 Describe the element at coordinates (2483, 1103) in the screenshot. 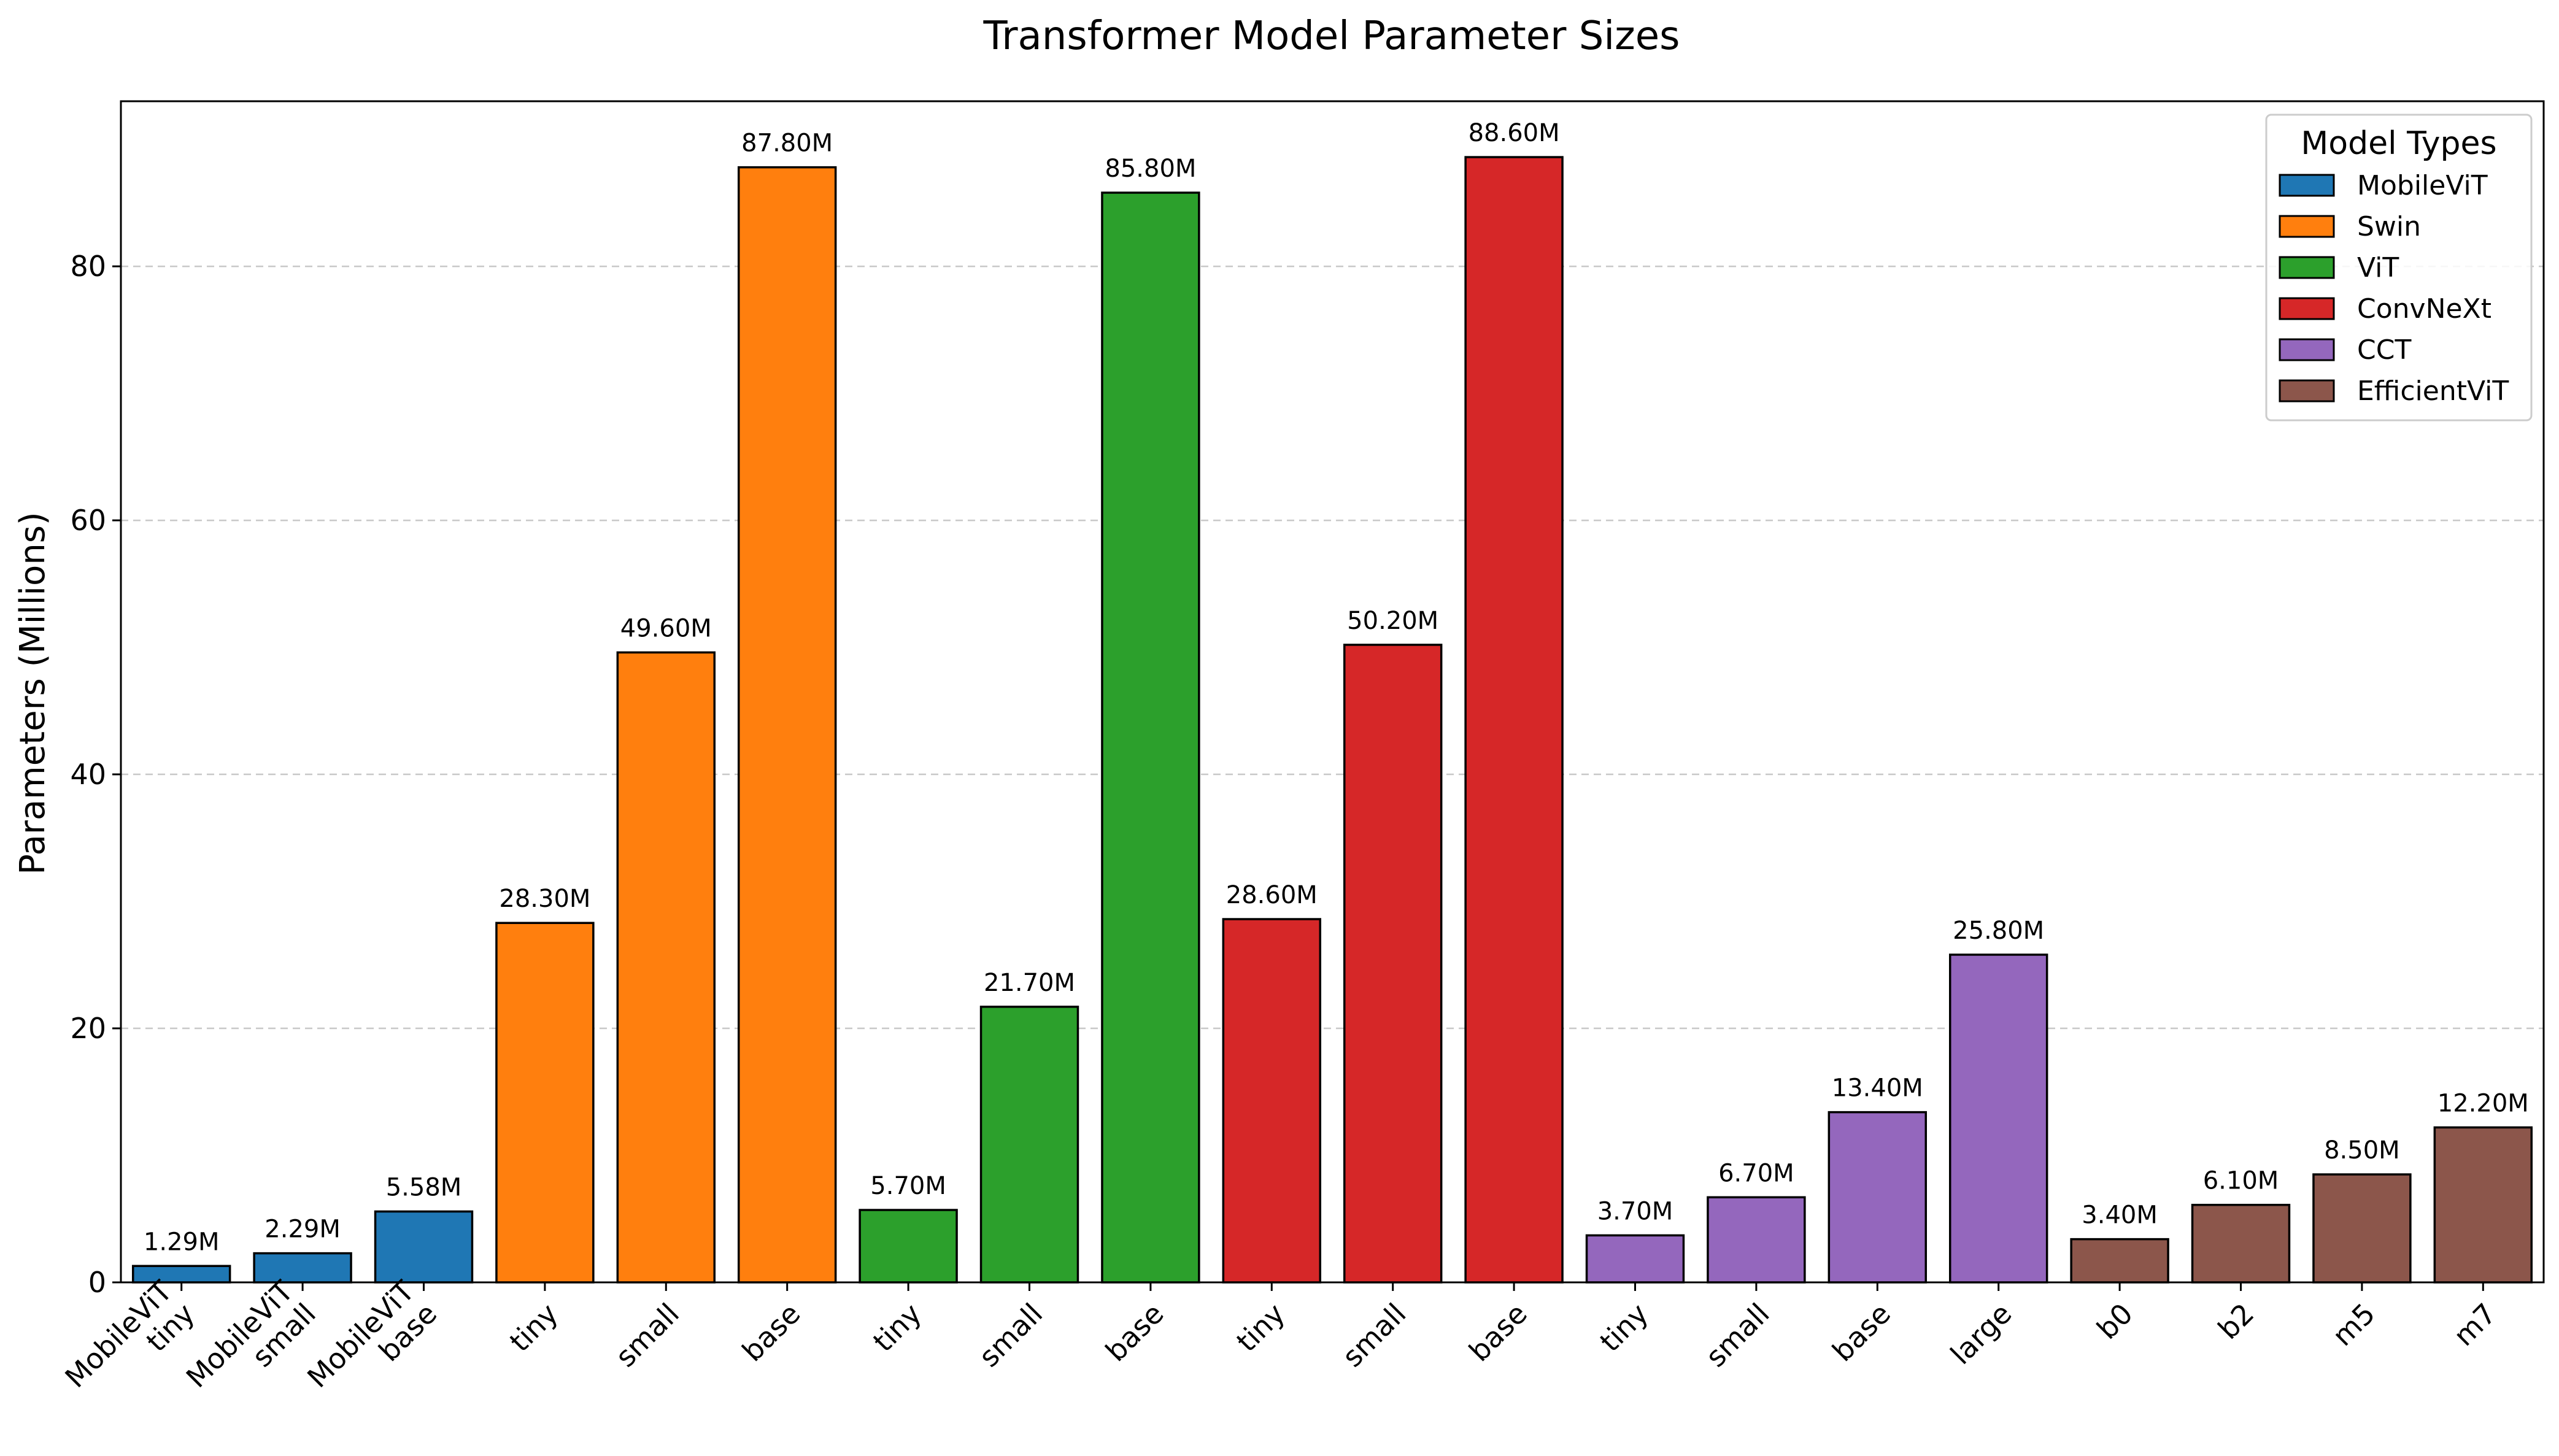

I see `bar-value-label: 12.20M` at that location.